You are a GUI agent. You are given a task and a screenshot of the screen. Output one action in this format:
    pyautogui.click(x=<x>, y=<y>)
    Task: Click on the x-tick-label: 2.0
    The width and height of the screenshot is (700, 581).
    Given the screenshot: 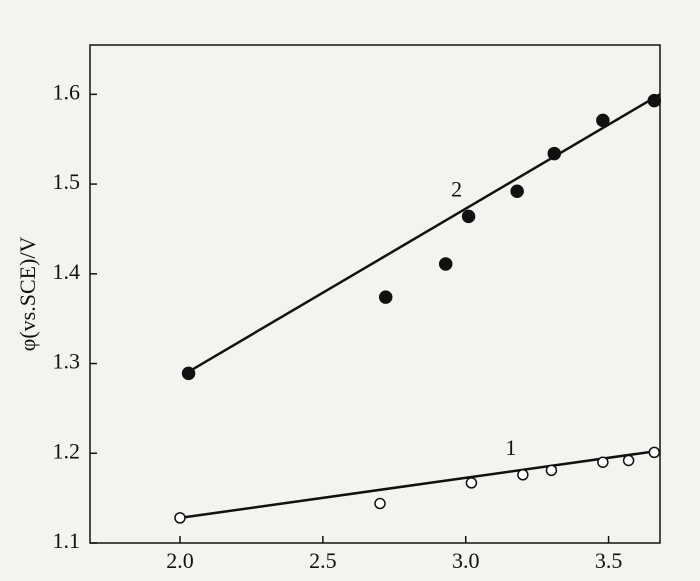 What is the action you would take?
    pyautogui.click(x=180, y=560)
    